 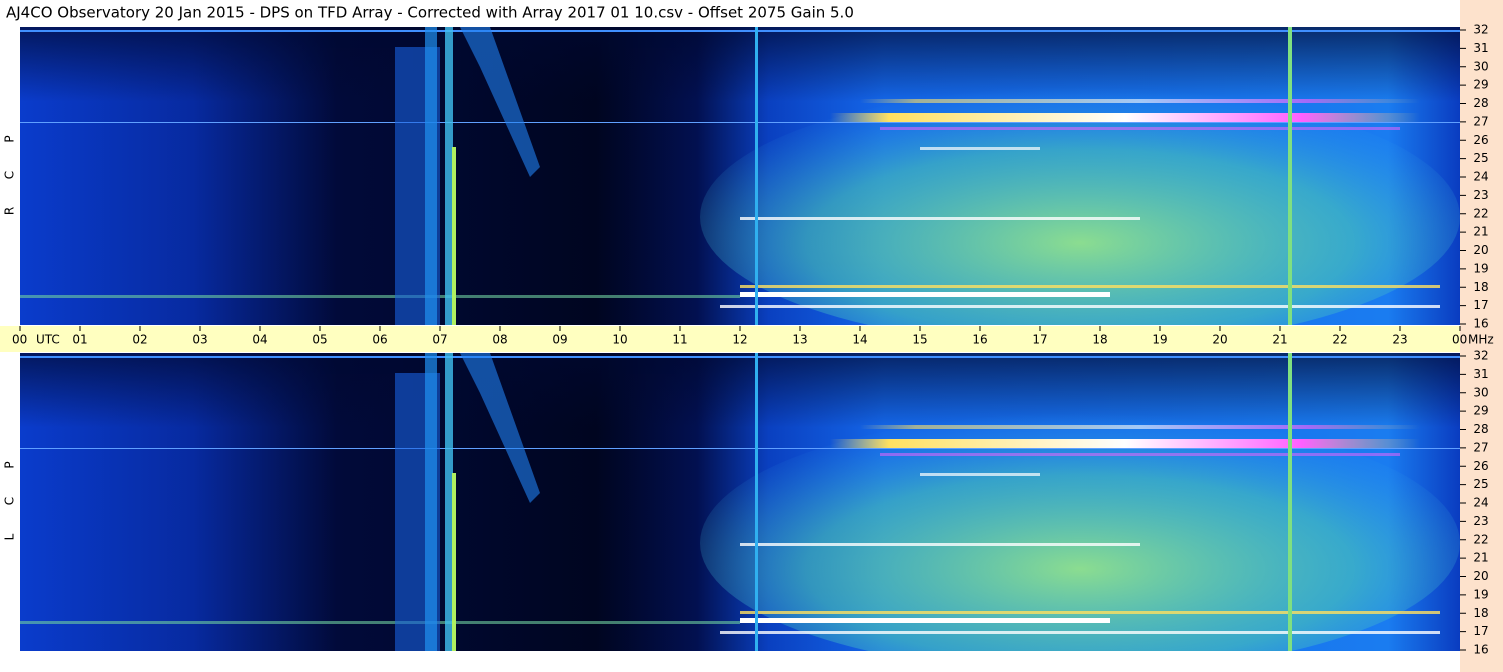 I want to click on time-tick-label: 11, so click(x=679, y=340).